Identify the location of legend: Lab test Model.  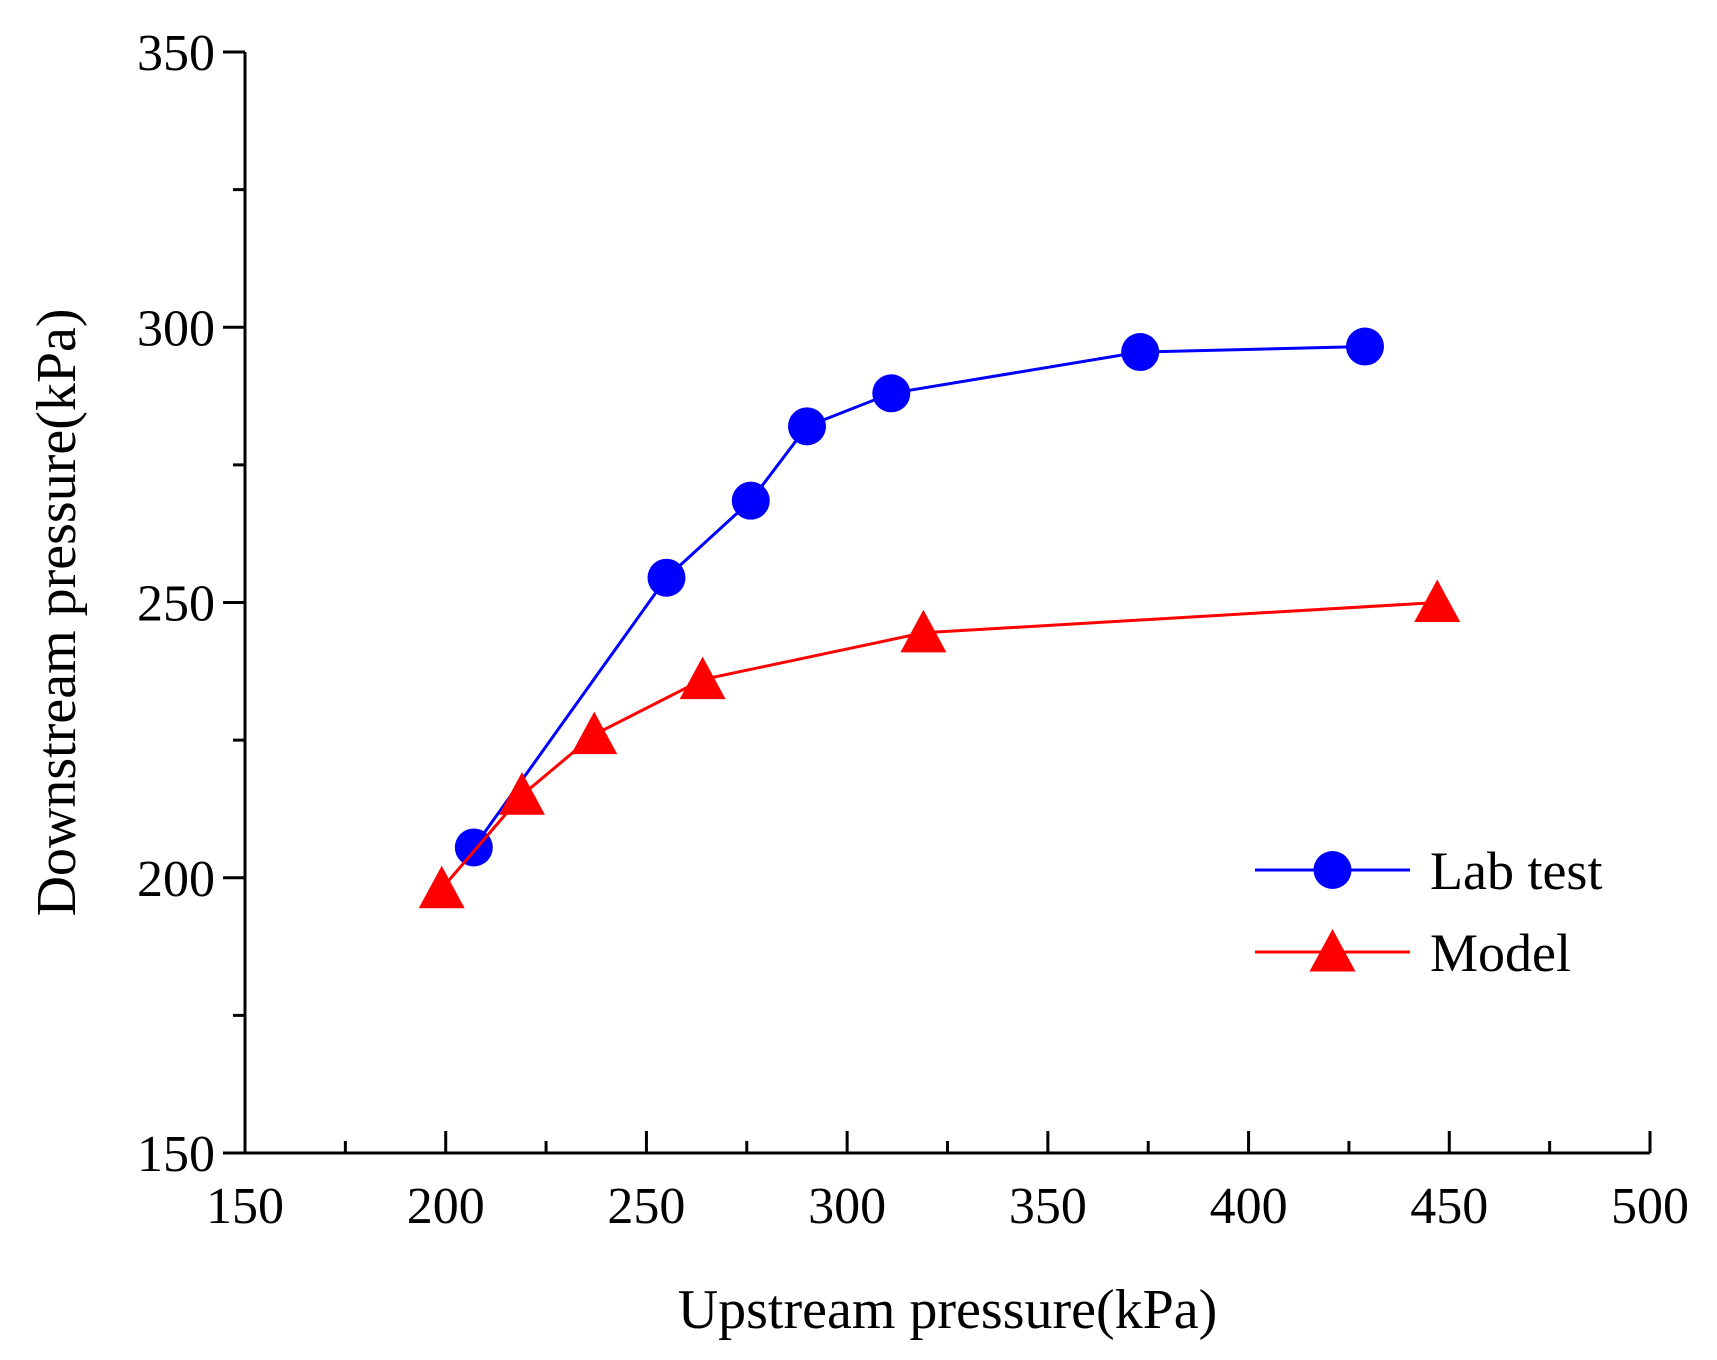
(1428, 912).